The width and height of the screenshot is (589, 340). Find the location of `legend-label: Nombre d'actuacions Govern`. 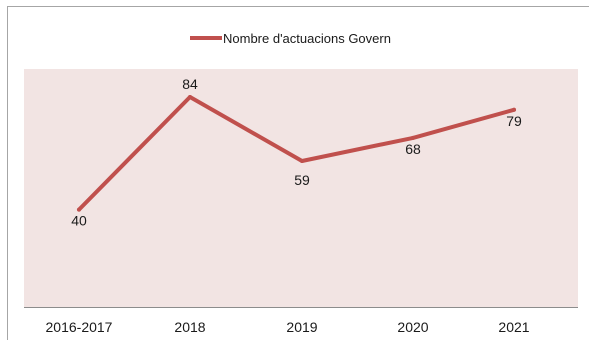

legend-label: Nombre d'actuacions Govern is located at coordinates (307, 38).